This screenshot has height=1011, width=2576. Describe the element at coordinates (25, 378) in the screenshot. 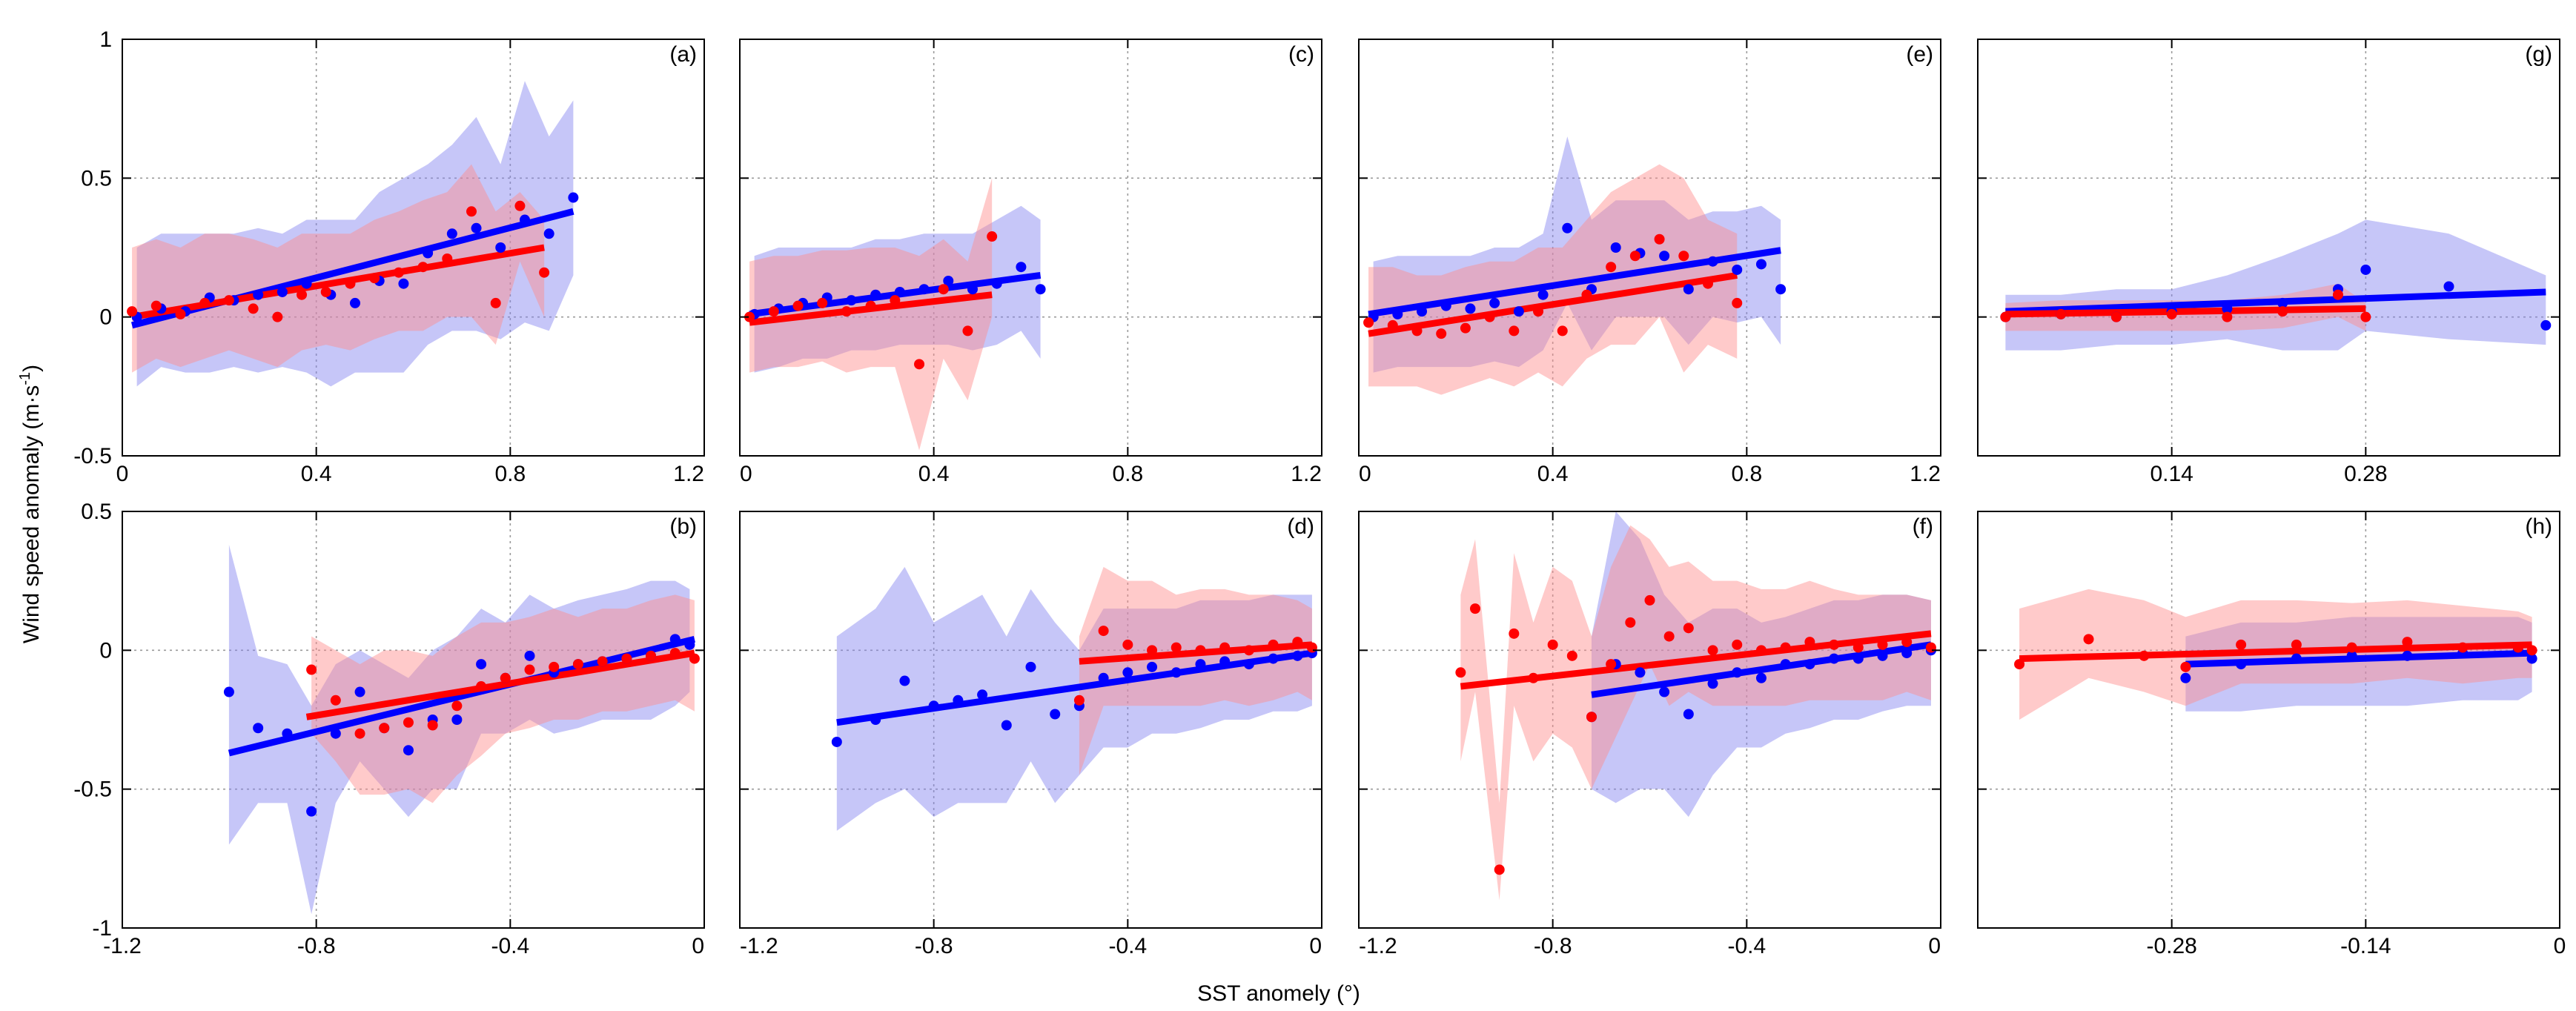

I see `y-axis-label-superscript: -1` at that location.